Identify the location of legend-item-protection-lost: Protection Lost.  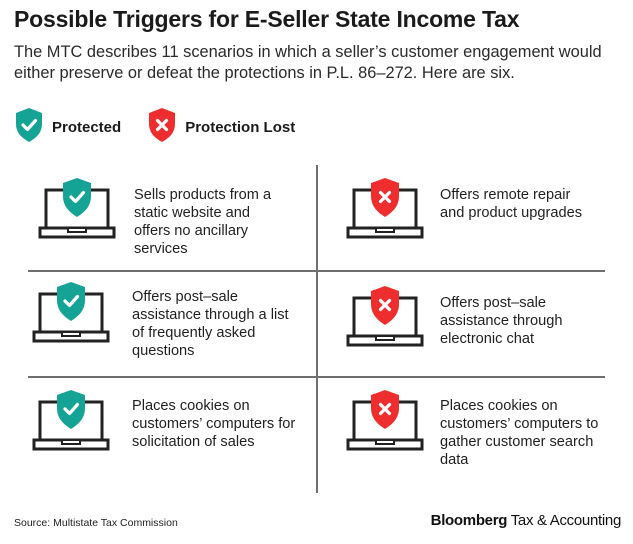
(221, 127).